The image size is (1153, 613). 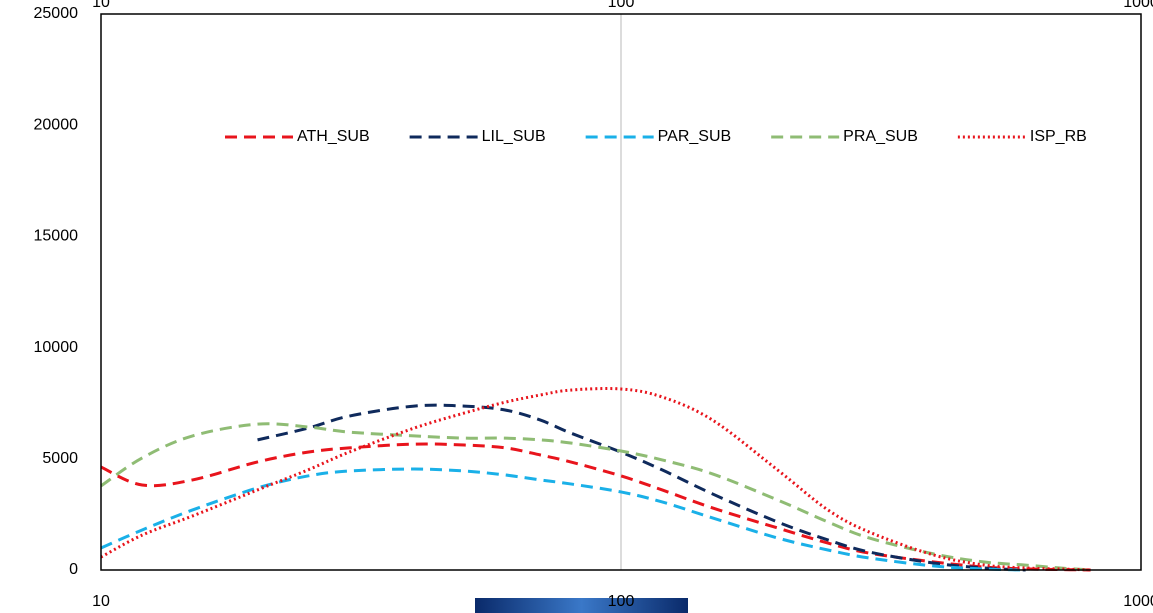 I want to click on y-tick-label: 0, so click(x=73, y=569).